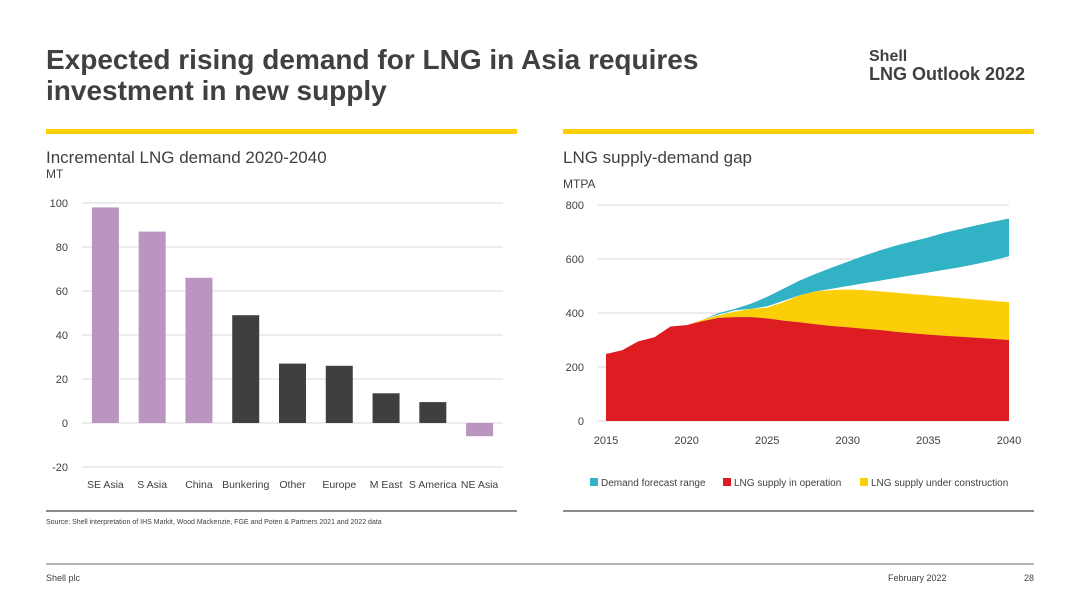 Image resolution: width=1080 pixels, height=607 pixels. I want to click on area-x-tick-label: 2025, so click(767, 441).